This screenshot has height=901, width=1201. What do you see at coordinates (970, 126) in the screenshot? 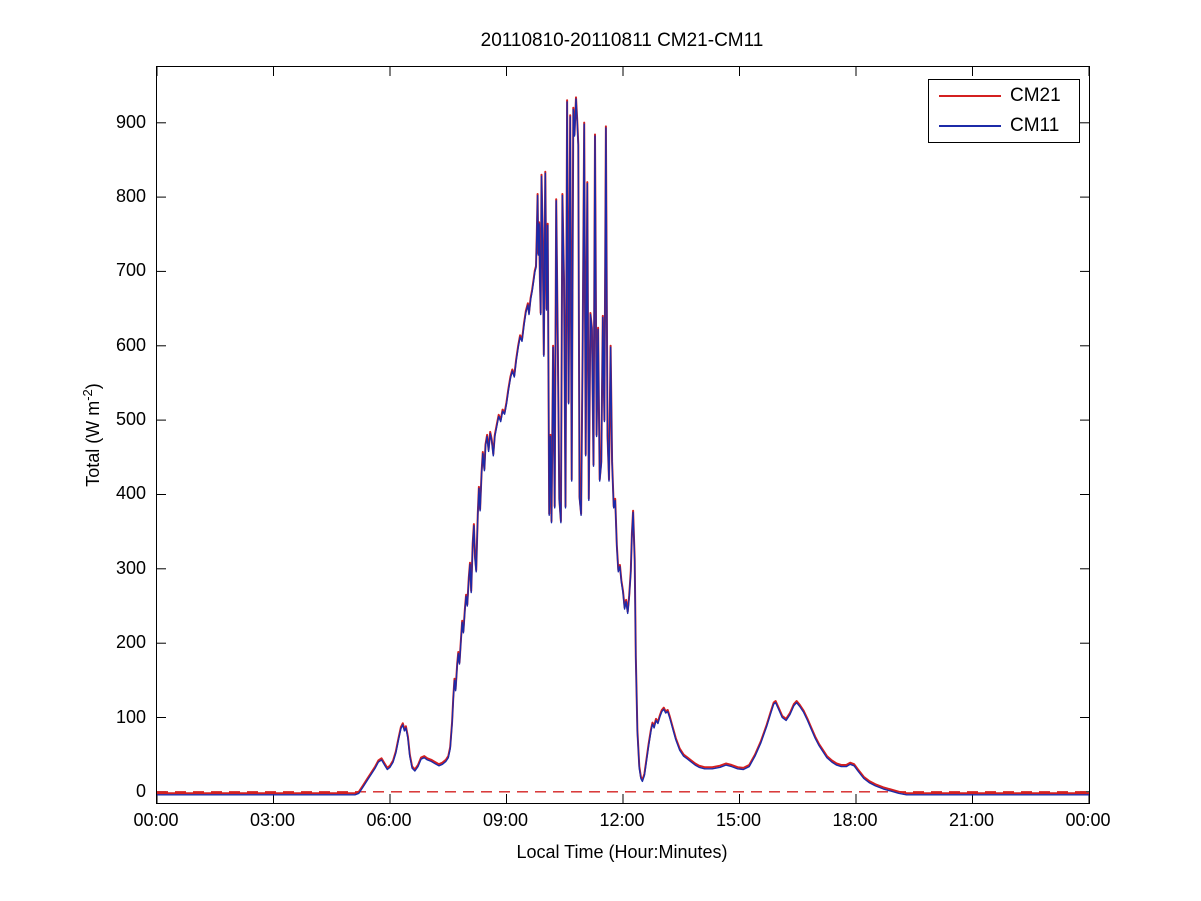
I see `cm11-line-swatch` at bounding box center [970, 126].